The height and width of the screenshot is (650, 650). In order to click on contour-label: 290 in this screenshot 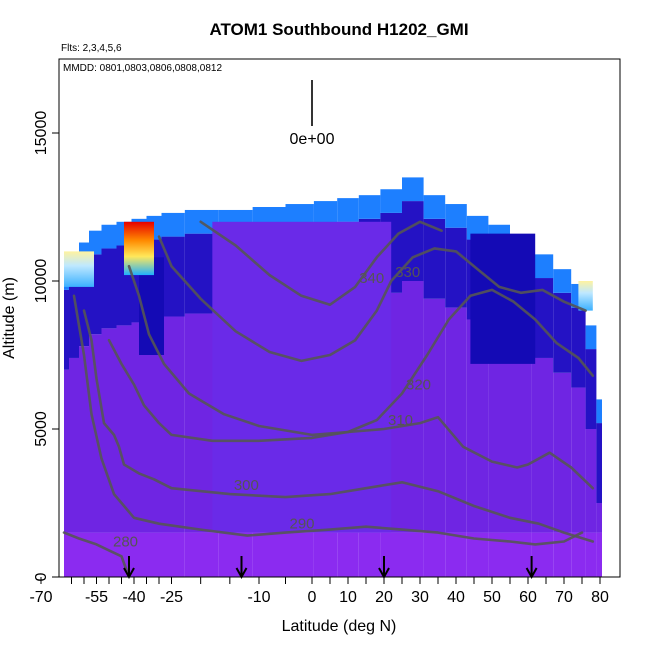, I will do `click(302, 524)`.